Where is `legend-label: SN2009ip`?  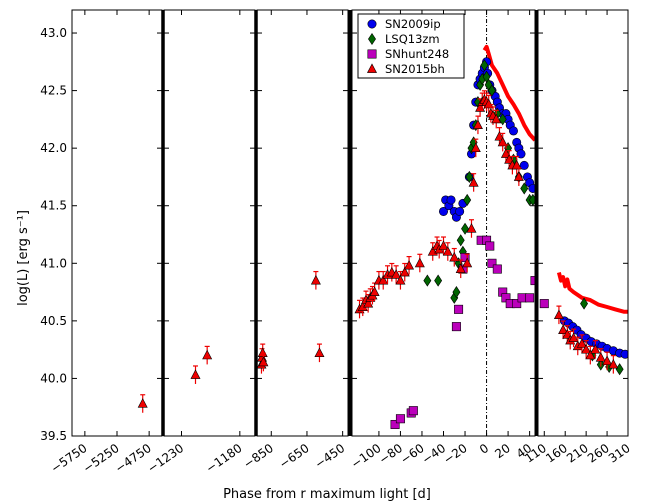
legend-label: SN2009ip is located at coordinates (413, 24).